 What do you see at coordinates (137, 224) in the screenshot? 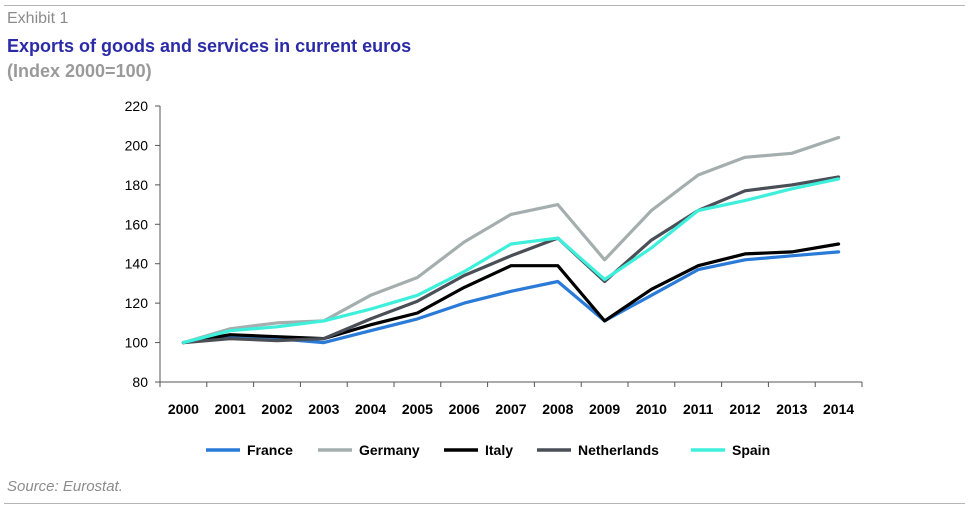
I see `y-tick-label: 160` at bounding box center [137, 224].